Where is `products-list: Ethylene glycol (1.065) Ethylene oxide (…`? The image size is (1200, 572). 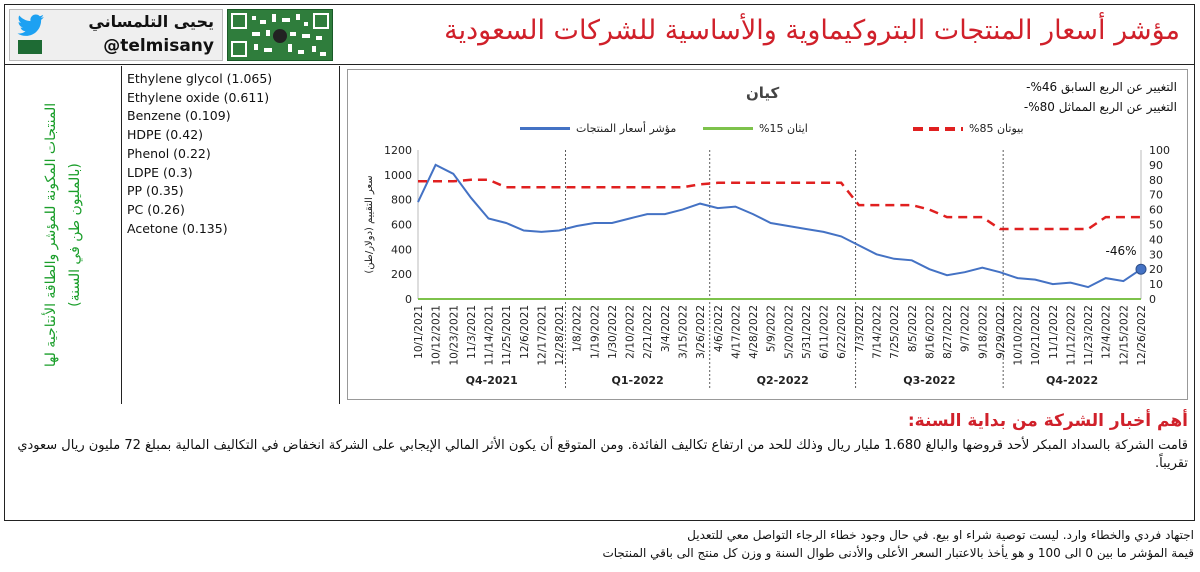
products-list: Ethylene glycol (1.065) Ethylene oxide (… is located at coordinates (231, 235).